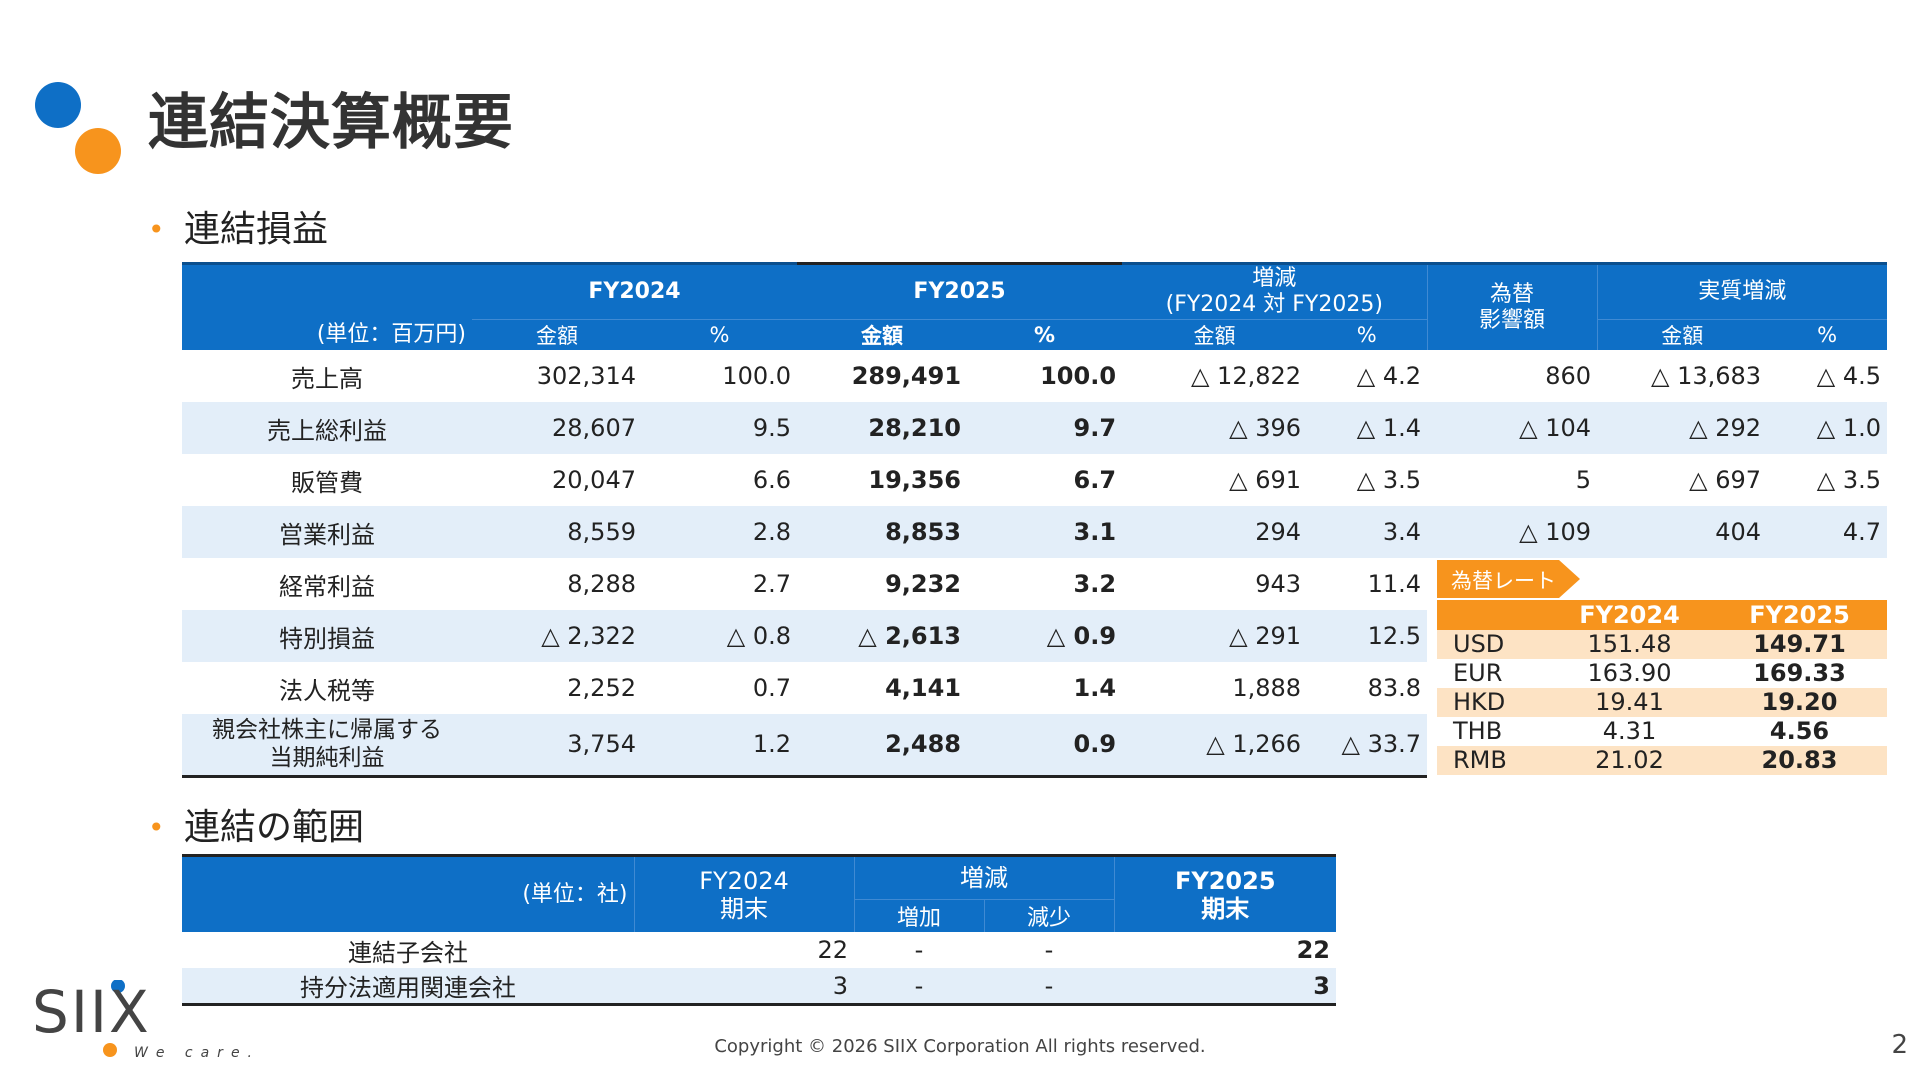 This screenshot has width=1920, height=1080. Describe the element at coordinates (1367, 636) in the screenshot. I see `cell-change-pct: 12.5` at that location.